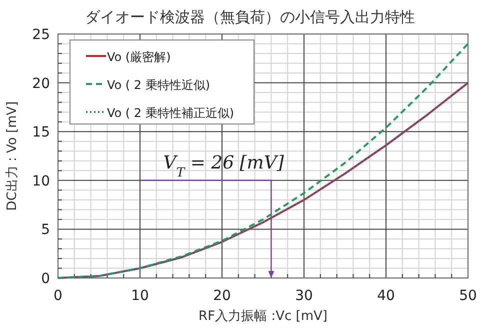 Image resolution: width=500 pixels, height=330 pixels. I want to click on legend-label: Vo ( 2 乗特性近似), so click(158, 85).